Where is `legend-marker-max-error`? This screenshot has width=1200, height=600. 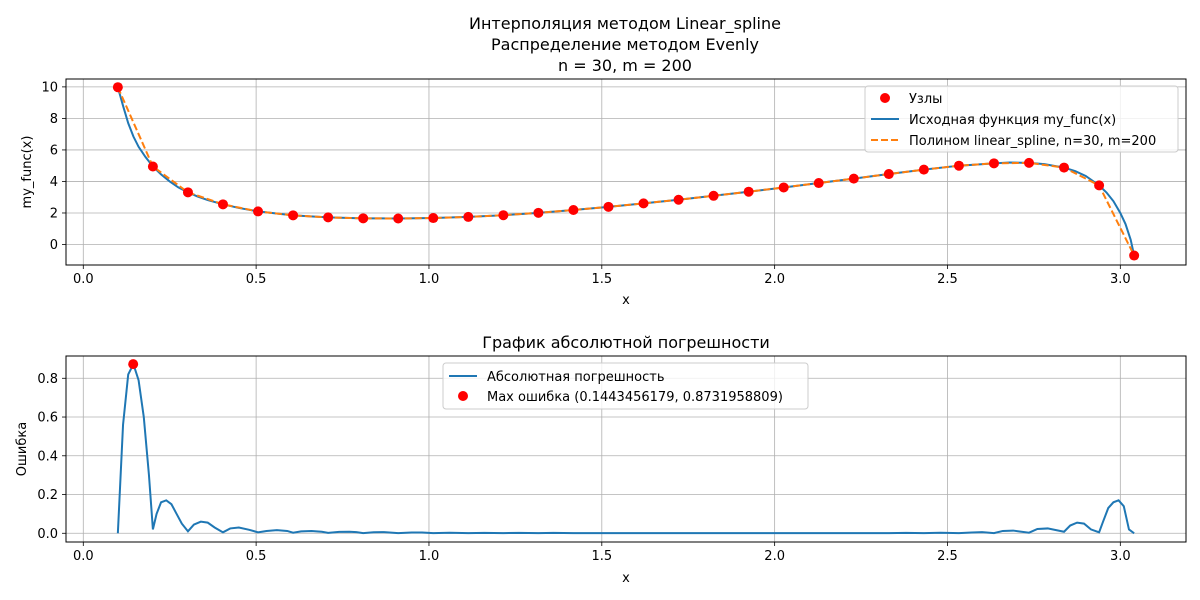
legend-marker-max-error is located at coordinates (463, 396).